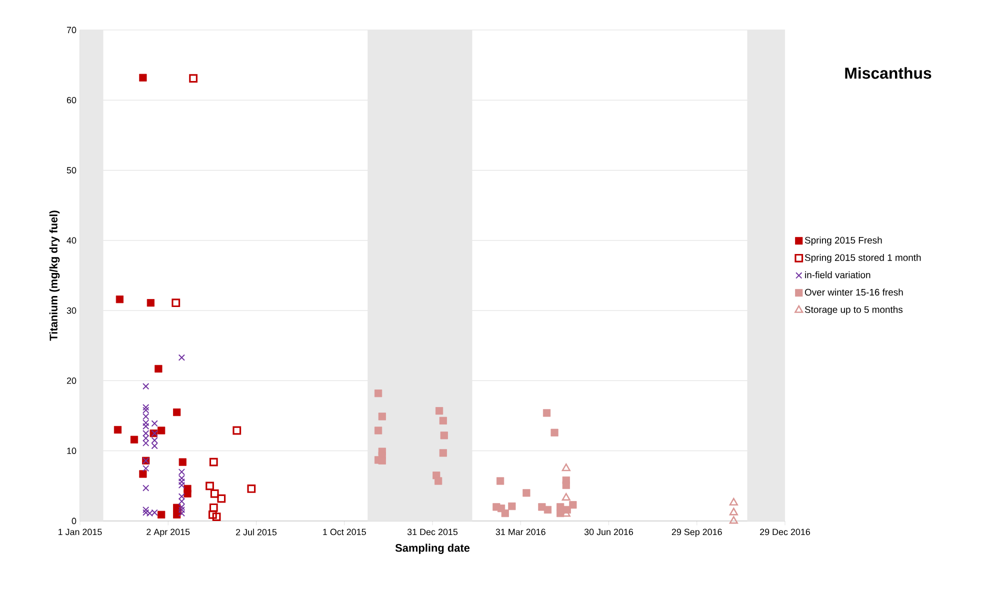  I want to click on y-tick-label: 40, so click(71, 240).